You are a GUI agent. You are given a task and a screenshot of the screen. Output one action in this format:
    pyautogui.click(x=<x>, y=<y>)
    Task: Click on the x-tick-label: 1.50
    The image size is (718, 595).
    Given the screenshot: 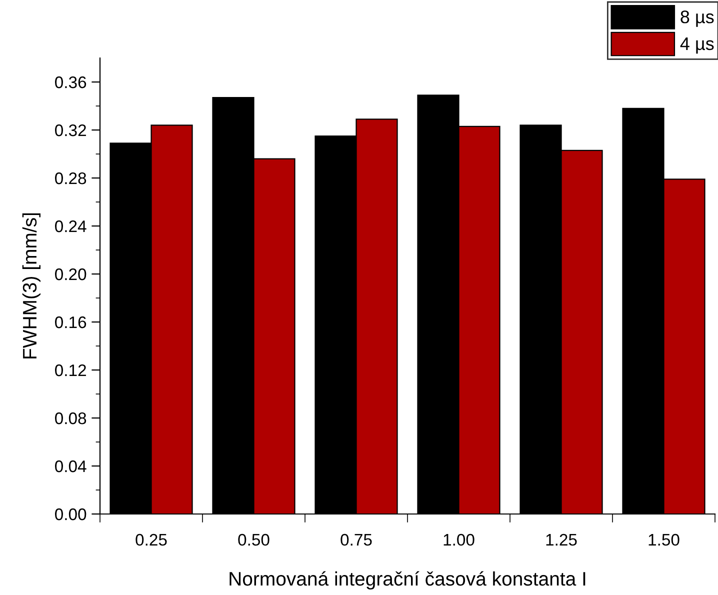 What is the action you would take?
    pyautogui.click(x=664, y=540)
    